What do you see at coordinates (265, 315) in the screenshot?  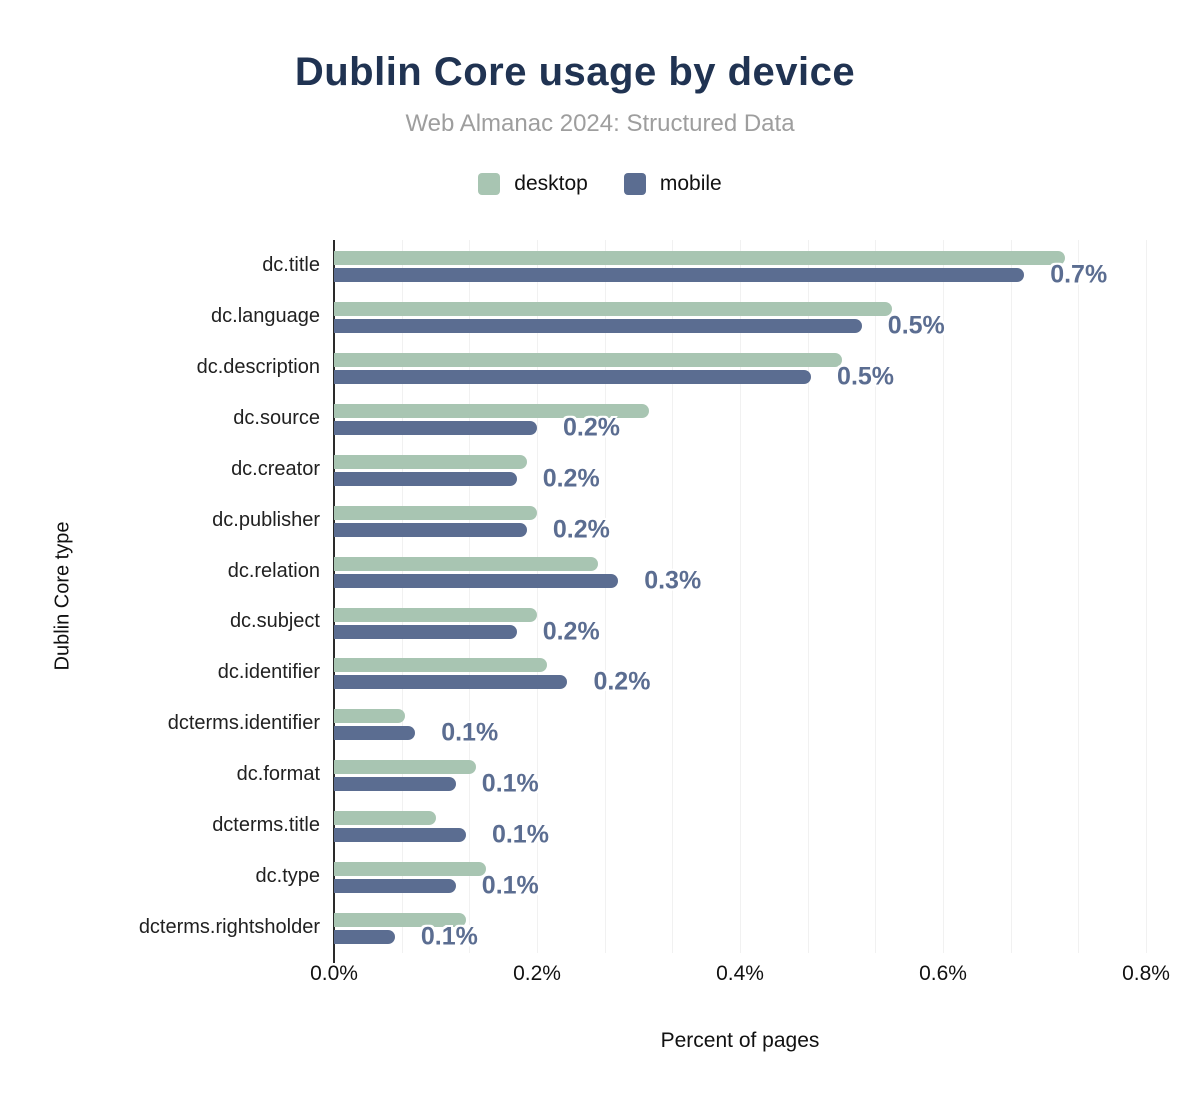 I see `category-label: dc.language` at bounding box center [265, 315].